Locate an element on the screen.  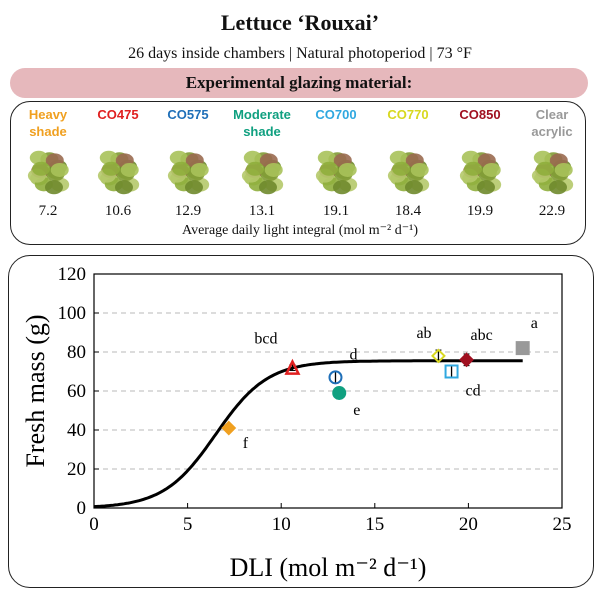
treatment-dli-value: 7.2 is located at coordinates (48, 211).